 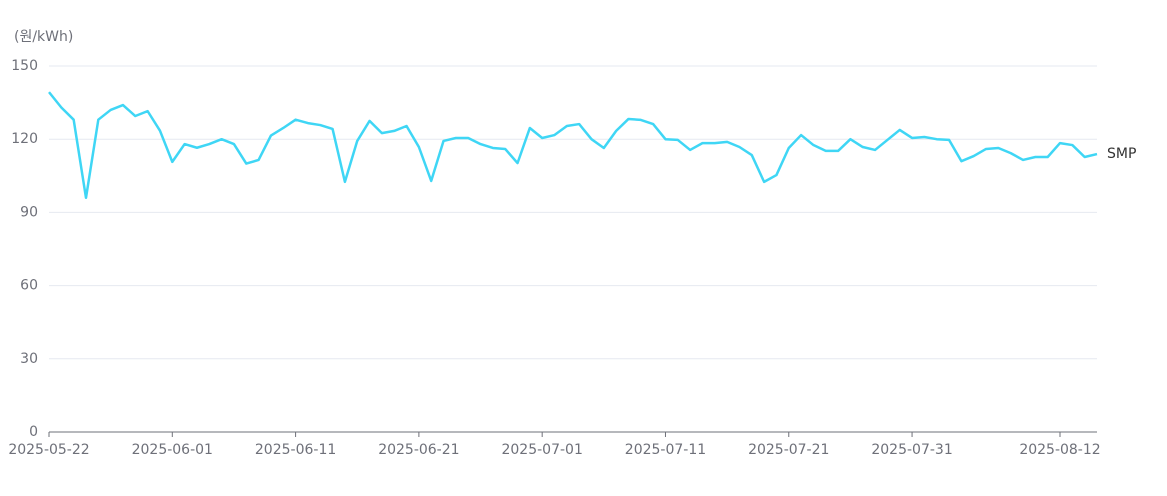 What do you see at coordinates (1121, 154) in the screenshot?
I see `series-label: SMP` at bounding box center [1121, 154].